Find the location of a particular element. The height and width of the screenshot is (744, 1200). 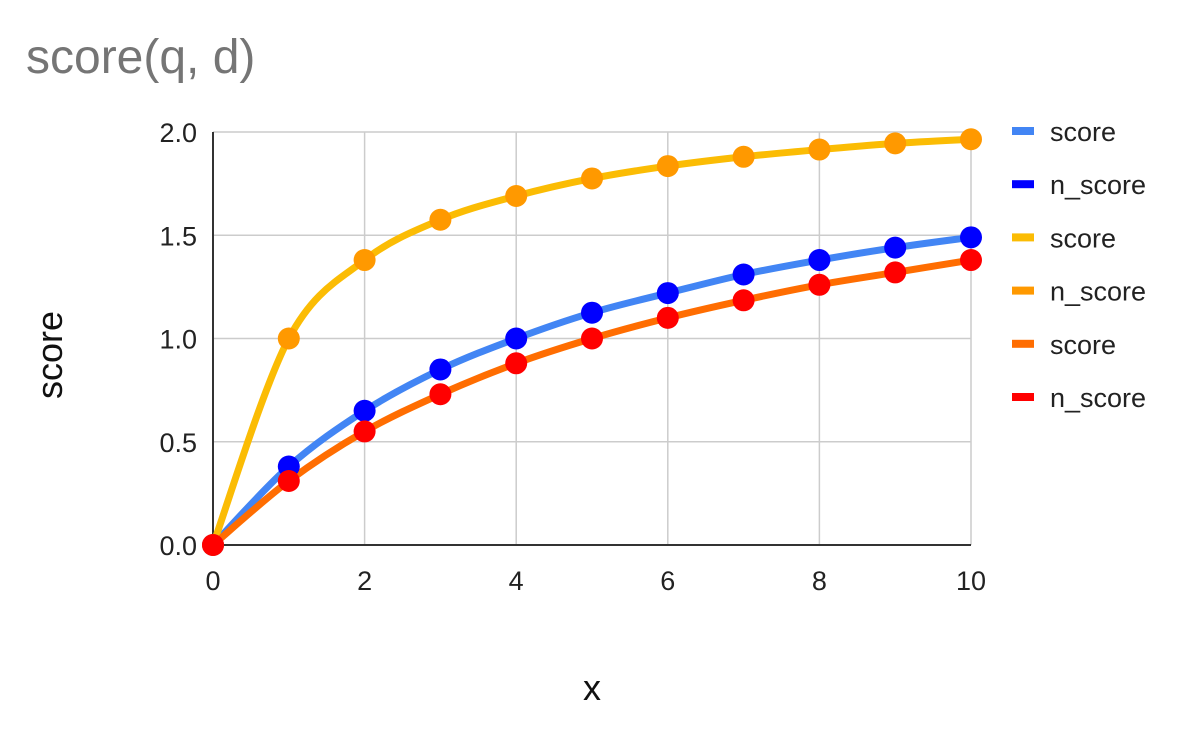

chart-title: score(q, d) is located at coordinates (141, 57).